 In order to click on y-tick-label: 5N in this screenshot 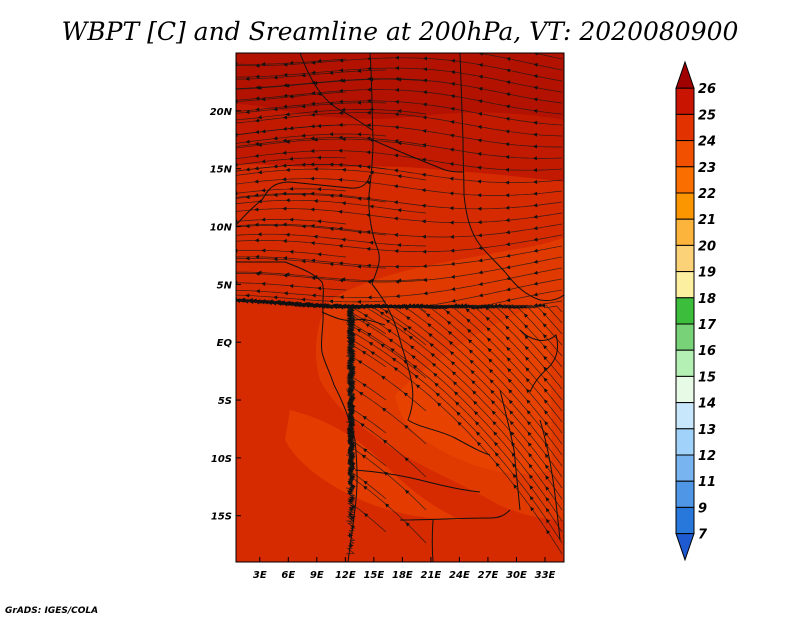, I will do `click(225, 285)`.